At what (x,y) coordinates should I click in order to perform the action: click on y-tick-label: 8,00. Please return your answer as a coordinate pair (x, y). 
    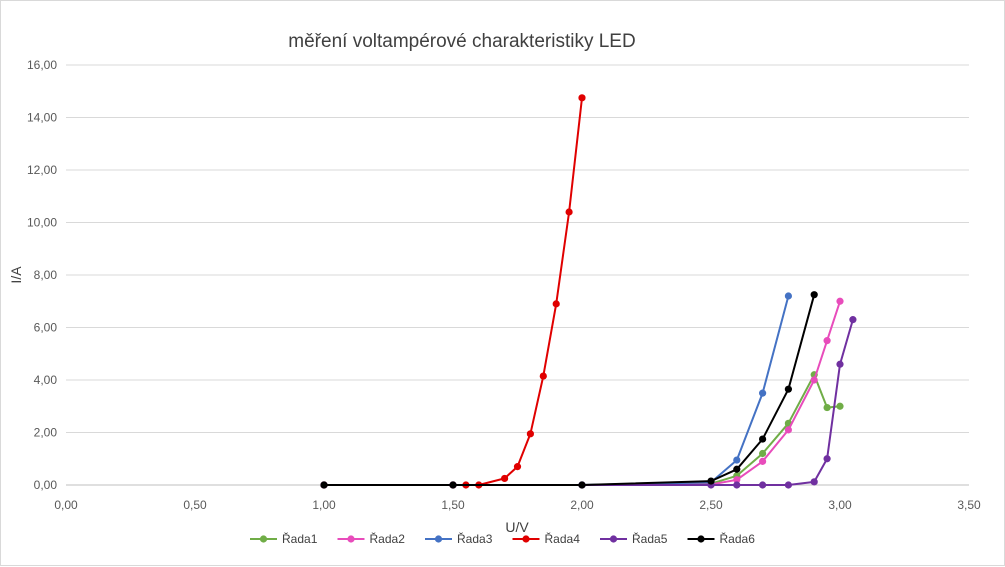
    Looking at the image, I should click on (46, 275).